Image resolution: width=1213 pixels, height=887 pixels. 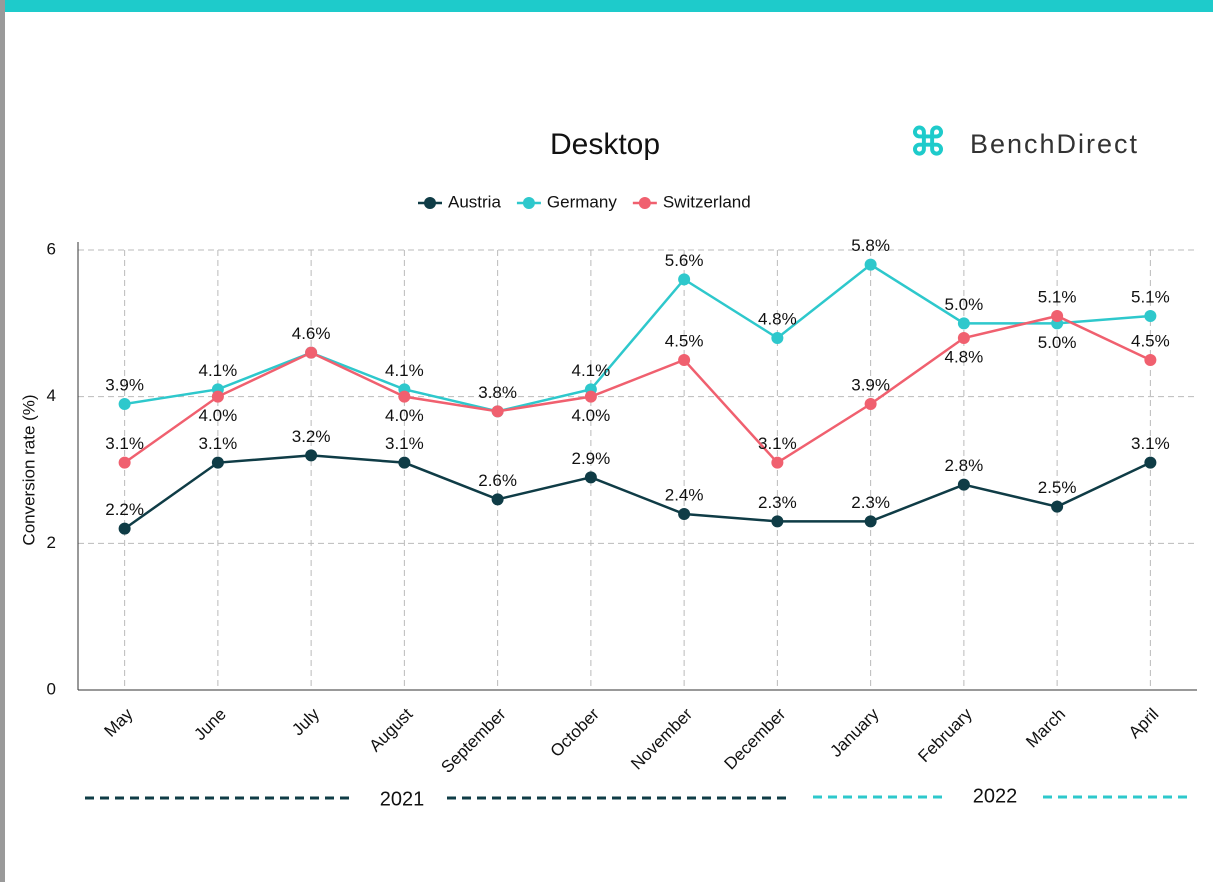 I want to click on logo: ⌘ BenchDirect, so click(x=1024, y=143).